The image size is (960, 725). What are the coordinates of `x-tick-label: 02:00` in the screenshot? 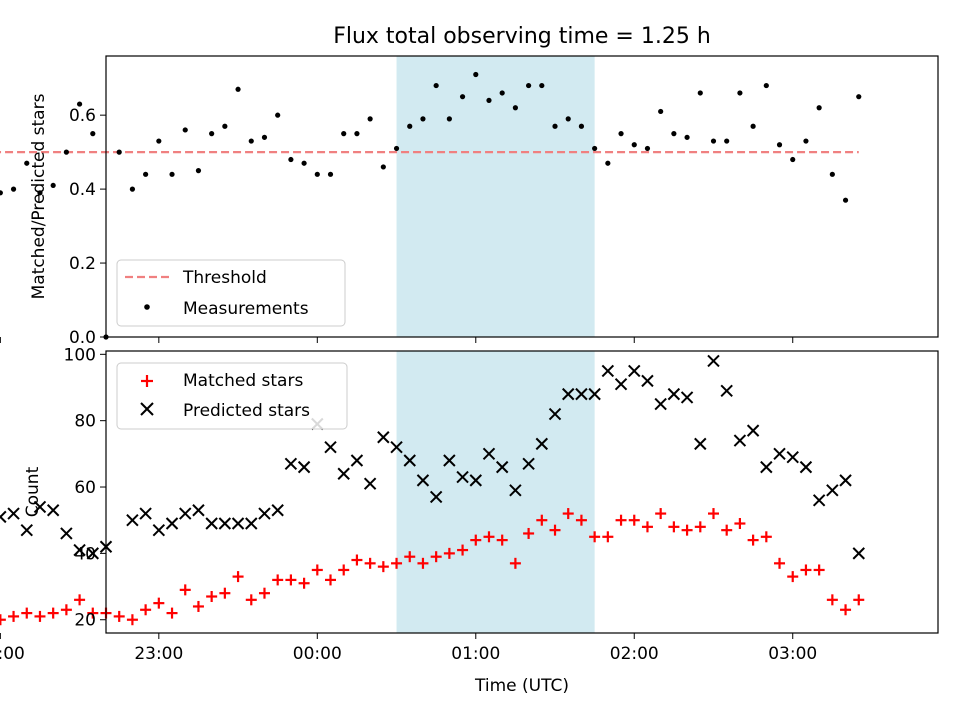 It's located at (634, 654).